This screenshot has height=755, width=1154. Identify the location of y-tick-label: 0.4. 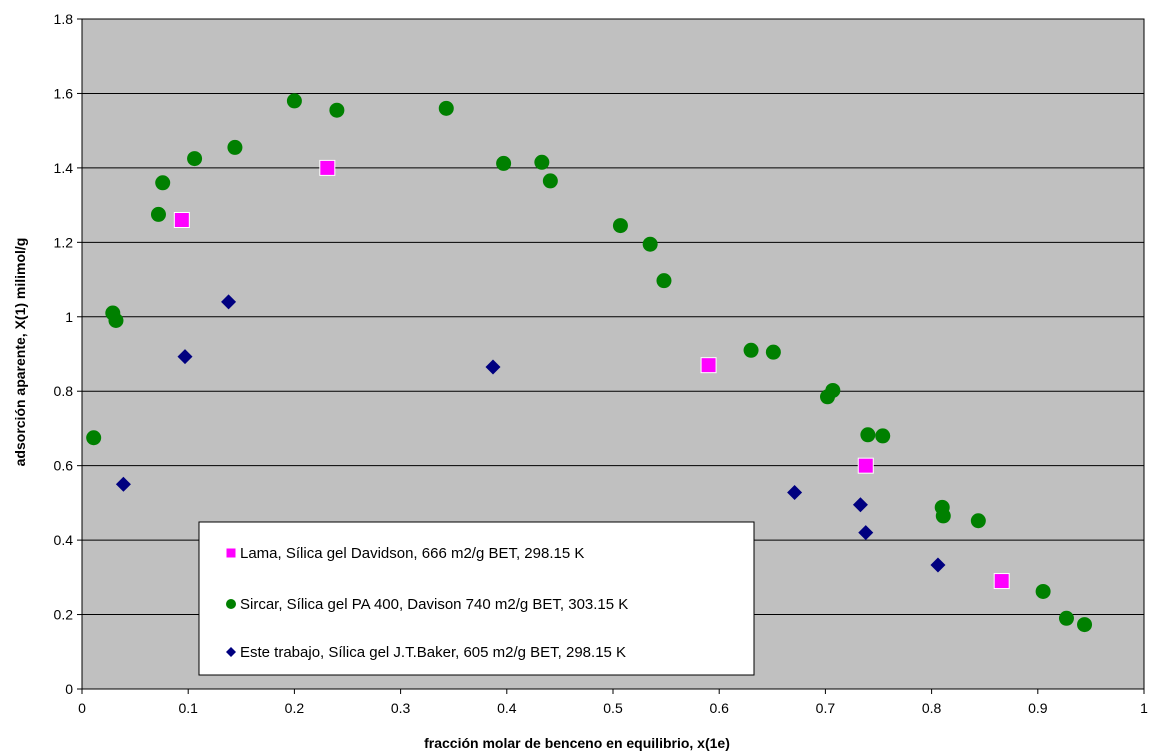
(64, 540).